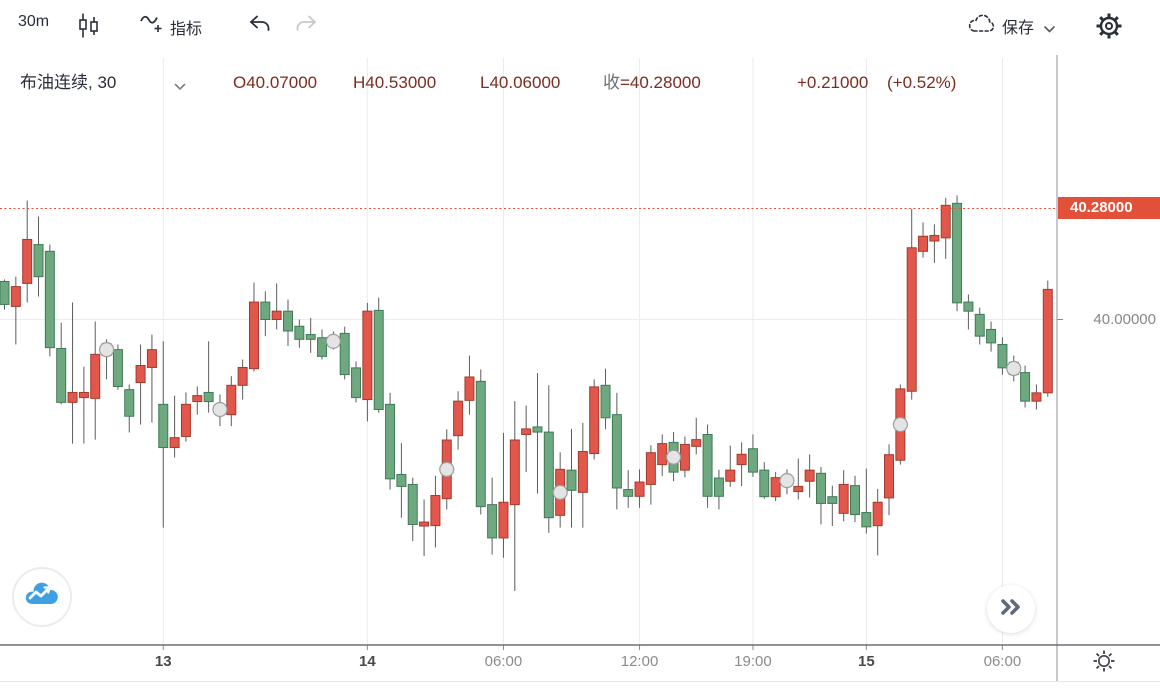 The height and width of the screenshot is (688, 1160). I want to click on settings-button, so click(1109, 28).